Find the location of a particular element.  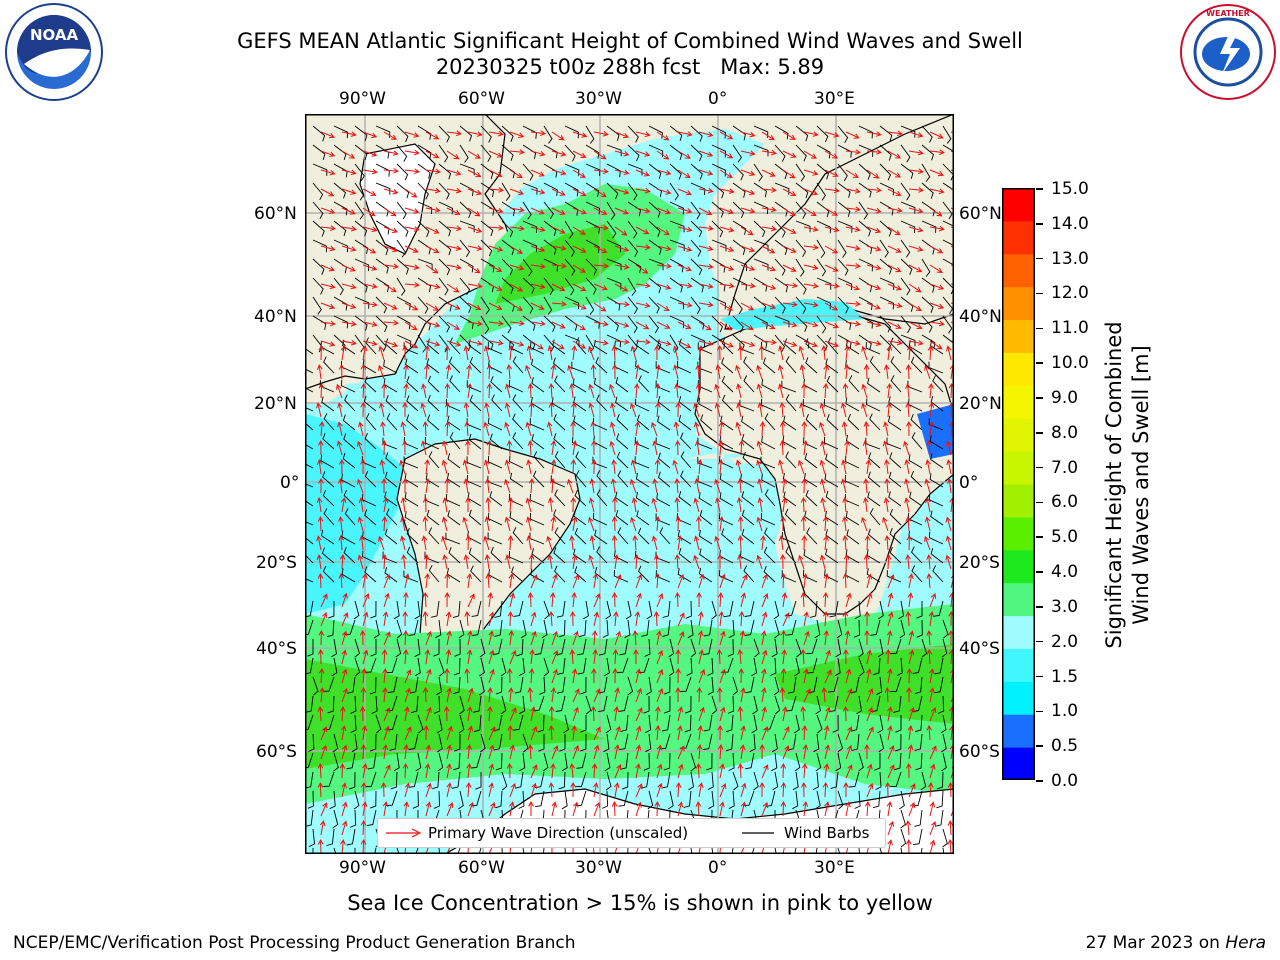

wave-arrow-legend-icon is located at coordinates (404, 833).